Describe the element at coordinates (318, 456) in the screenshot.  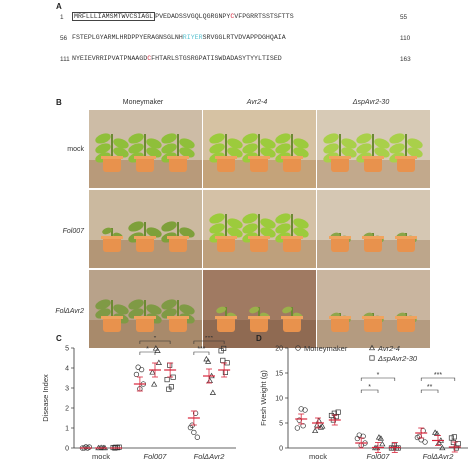
I see `x-group-label: mock` at that location.